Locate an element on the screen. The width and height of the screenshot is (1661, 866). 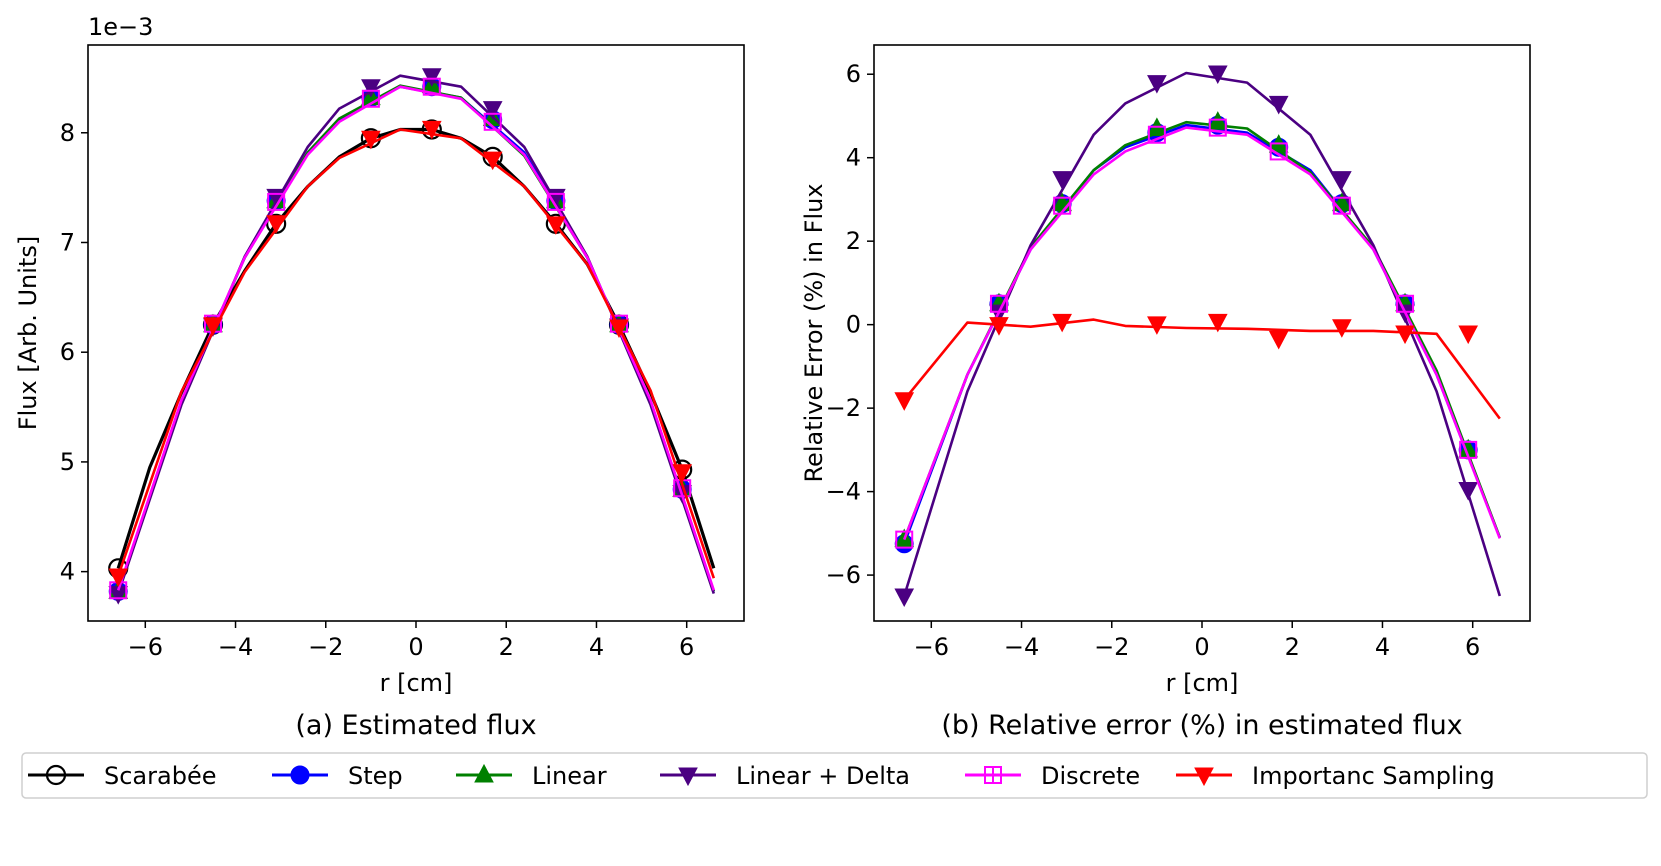
legend-label: Discrete is located at coordinates (1090, 776).